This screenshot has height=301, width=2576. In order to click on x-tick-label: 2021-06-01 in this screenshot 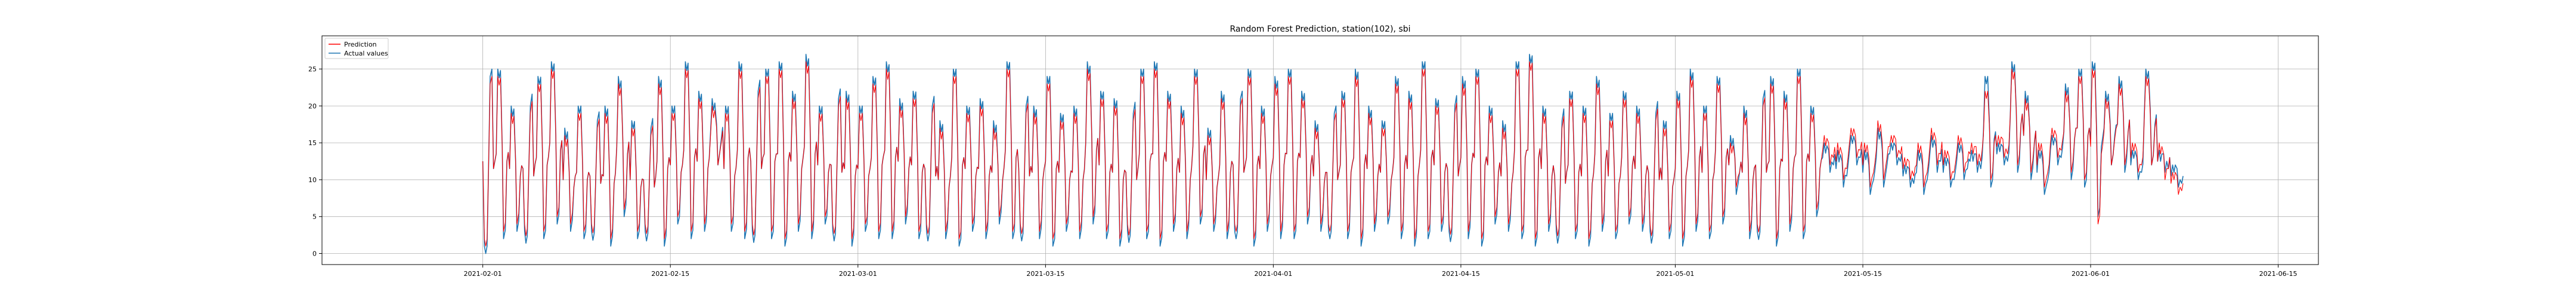, I will do `click(2091, 274)`.